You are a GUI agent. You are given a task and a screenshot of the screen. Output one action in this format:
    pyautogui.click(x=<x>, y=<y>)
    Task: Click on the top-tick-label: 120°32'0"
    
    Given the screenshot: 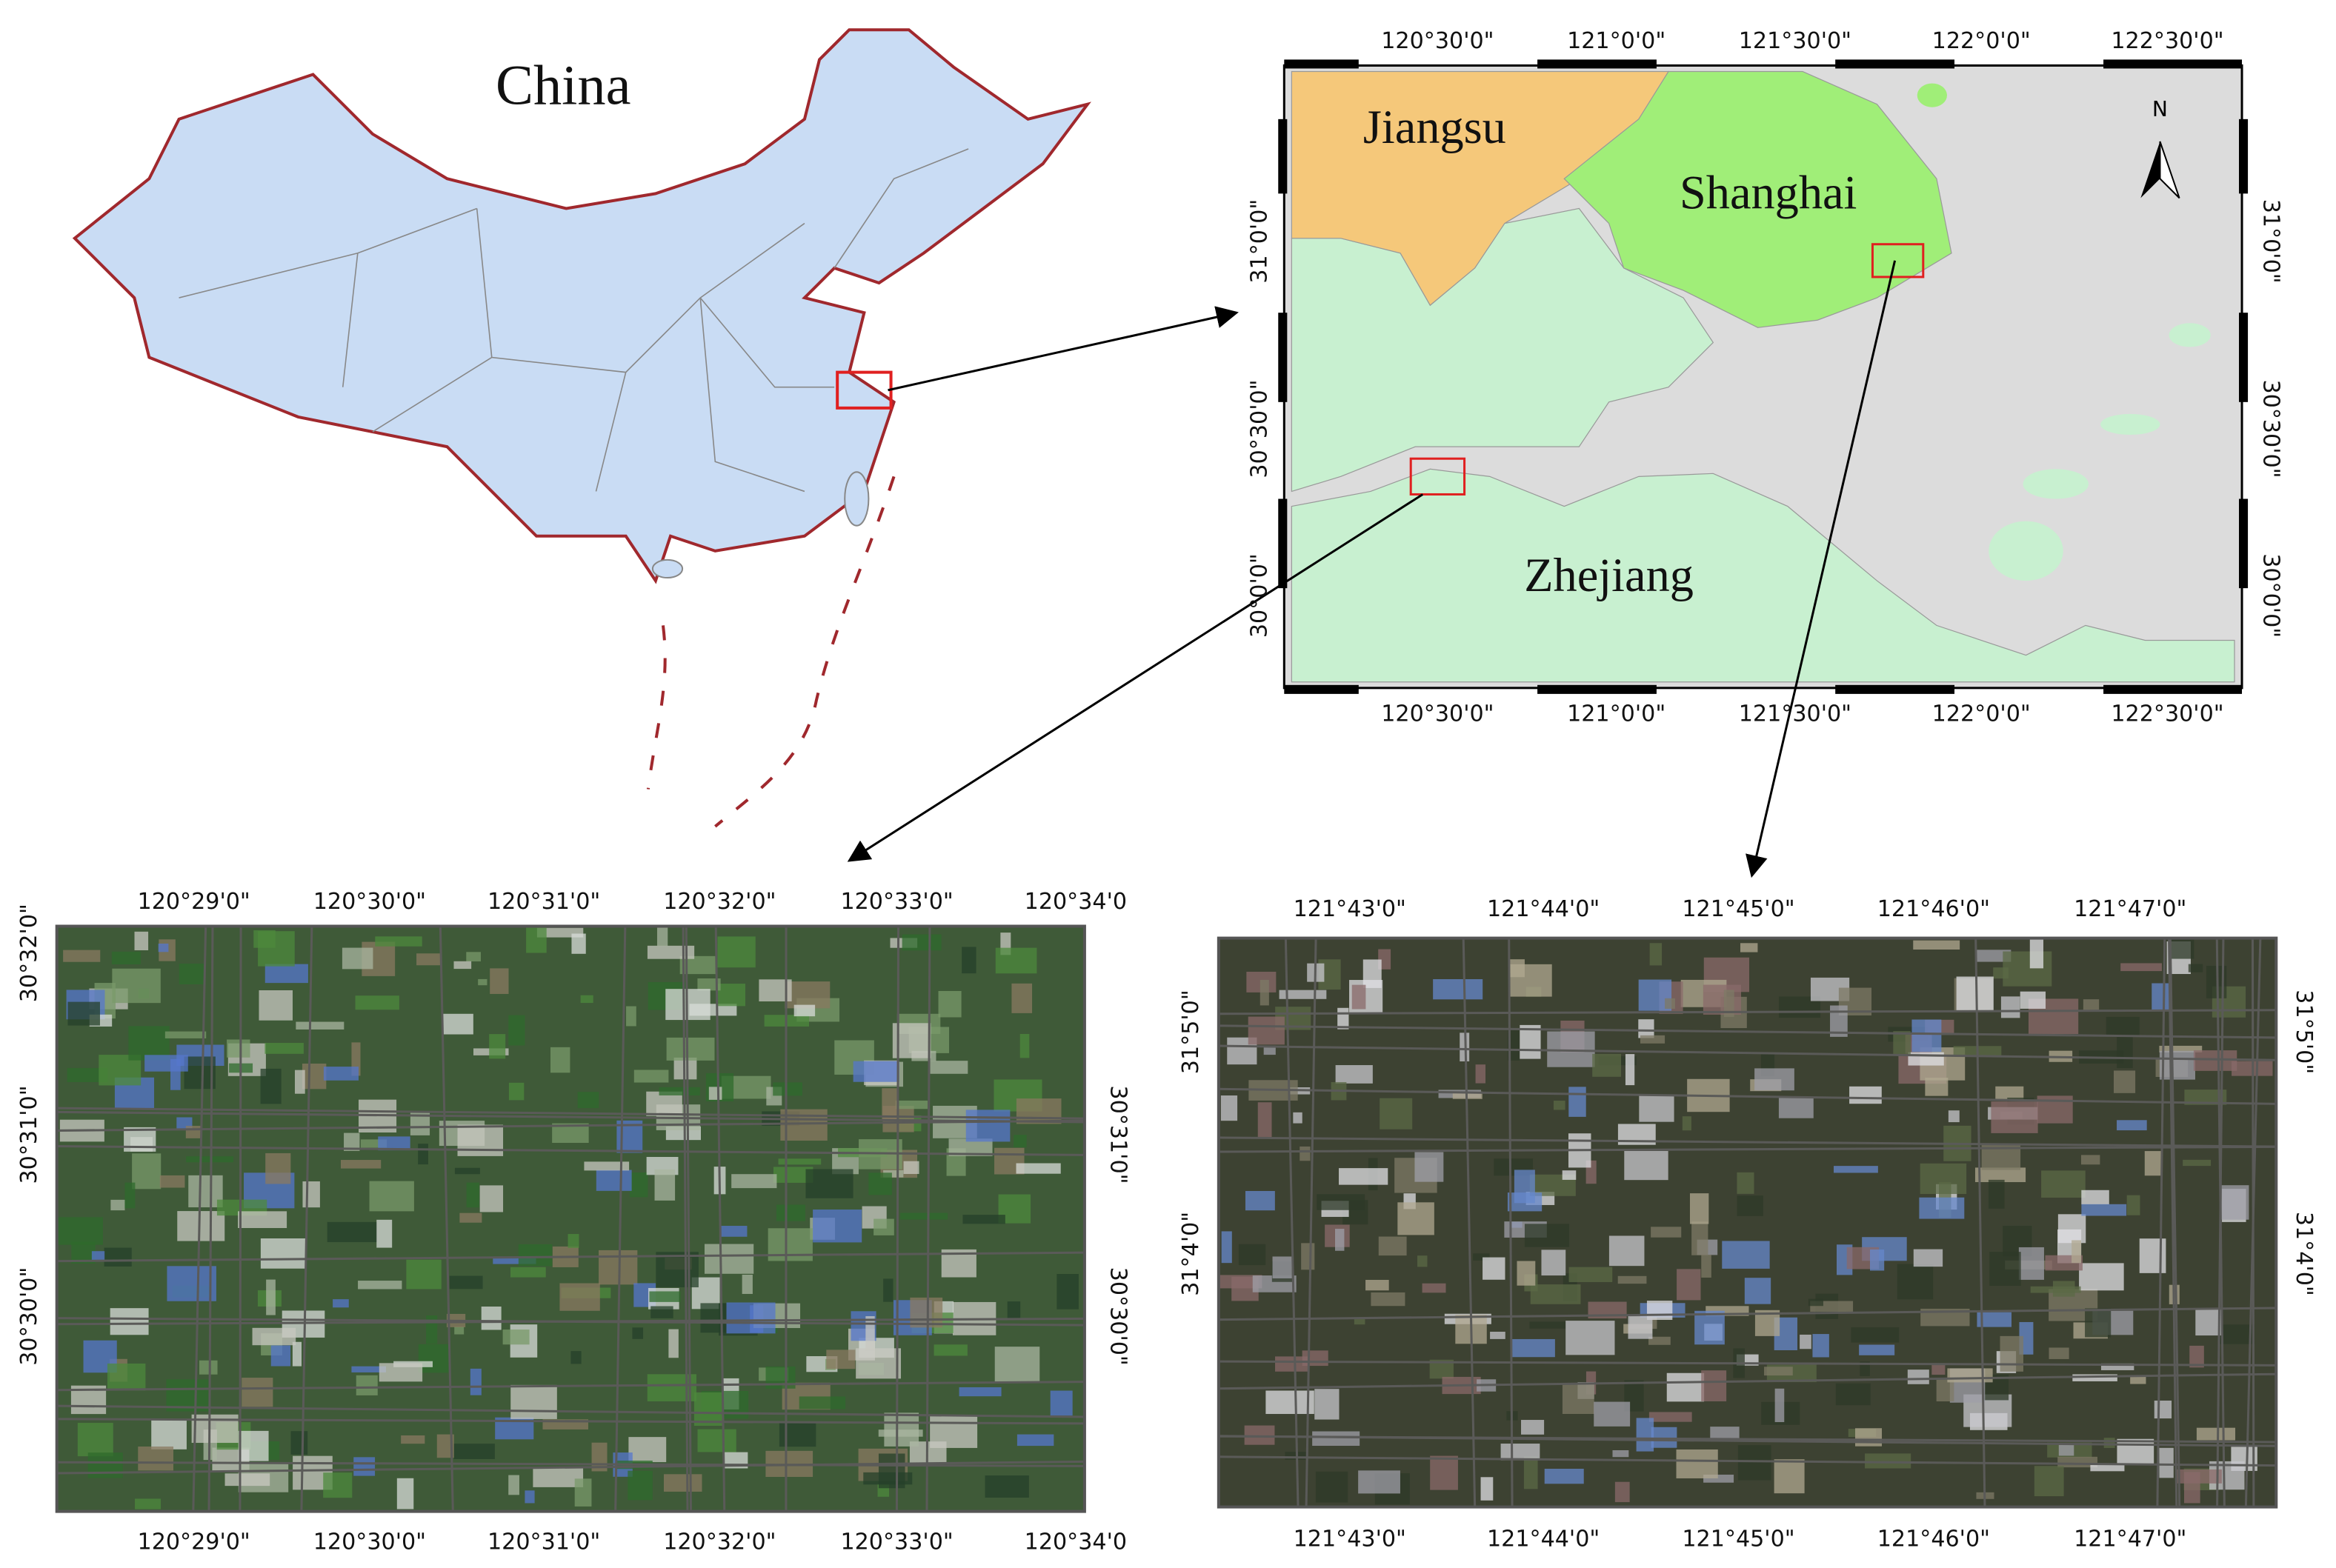 What is the action you would take?
    pyautogui.click(x=719, y=902)
    